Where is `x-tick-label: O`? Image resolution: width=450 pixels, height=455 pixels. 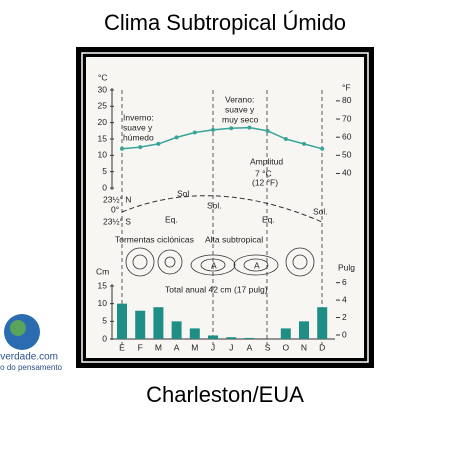
x-tick-label: O is located at coordinates (285, 347).